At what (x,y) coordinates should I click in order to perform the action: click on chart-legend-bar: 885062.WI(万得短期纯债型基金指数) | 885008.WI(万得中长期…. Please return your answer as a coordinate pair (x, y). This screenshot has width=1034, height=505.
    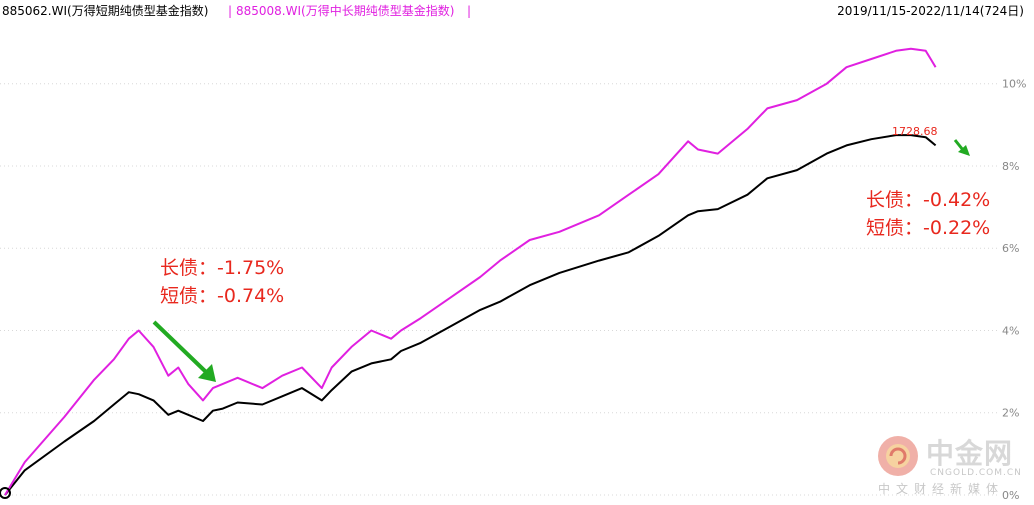
    Looking at the image, I should click on (517, 11).